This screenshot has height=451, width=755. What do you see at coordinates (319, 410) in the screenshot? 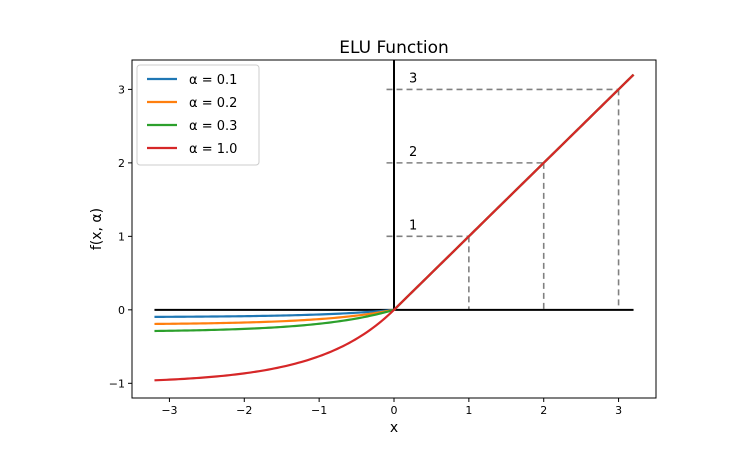
I see `x-tick-label: −1` at bounding box center [319, 410].